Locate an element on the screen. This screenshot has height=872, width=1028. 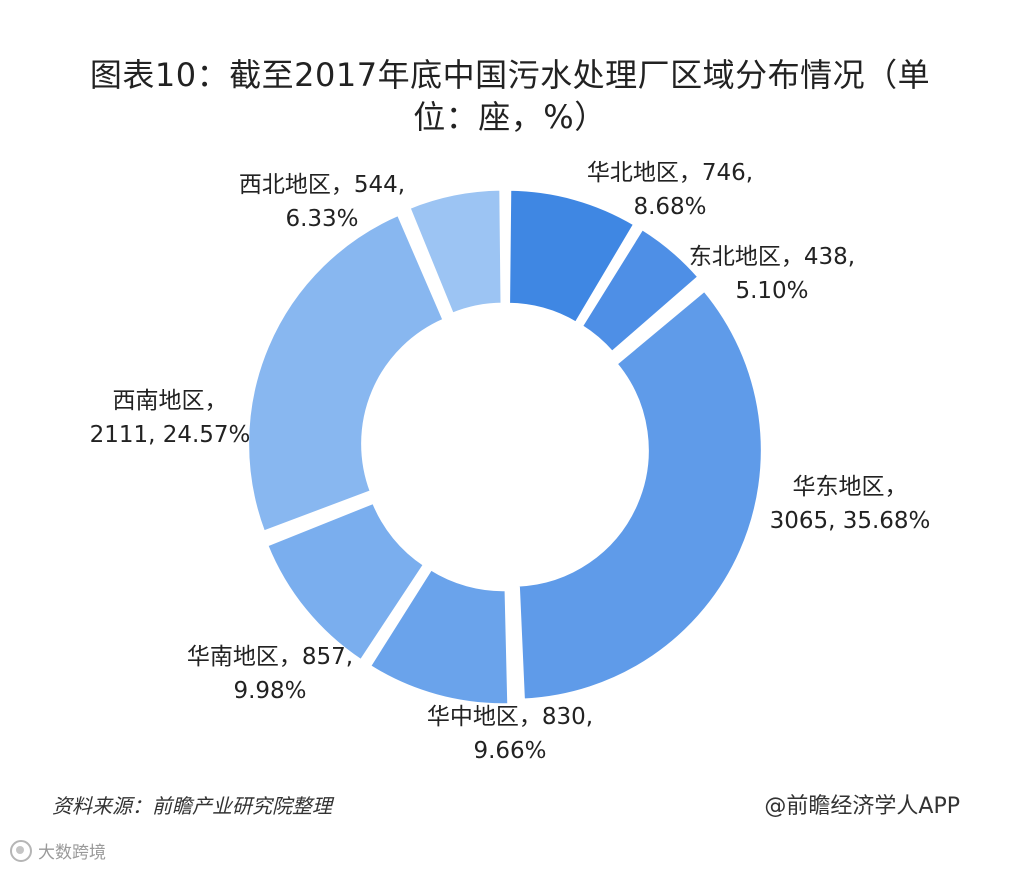
watermark-logo-icon is located at coordinates (21, 850).